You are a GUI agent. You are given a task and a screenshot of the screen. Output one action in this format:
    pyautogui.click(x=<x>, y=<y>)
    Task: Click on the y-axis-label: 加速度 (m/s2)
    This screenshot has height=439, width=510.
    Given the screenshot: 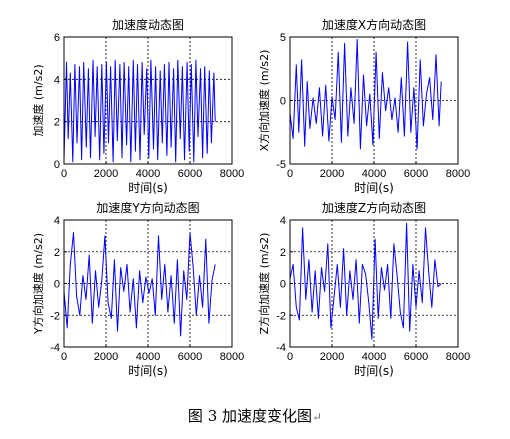 What is the action you would take?
    pyautogui.click(x=38, y=100)
    